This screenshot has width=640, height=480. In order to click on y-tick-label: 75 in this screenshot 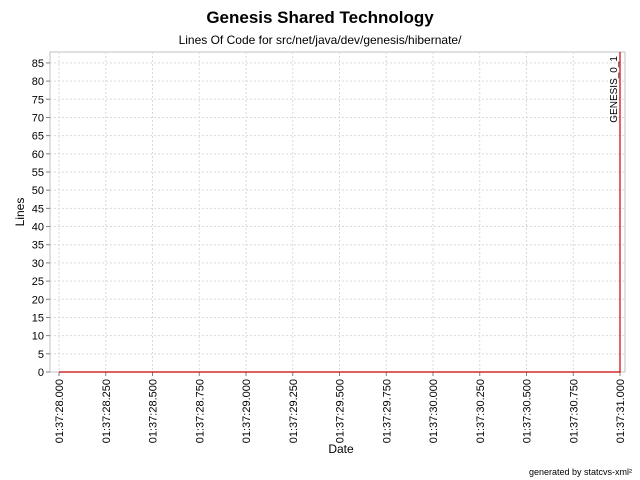, I will do `click(38, 100)`.